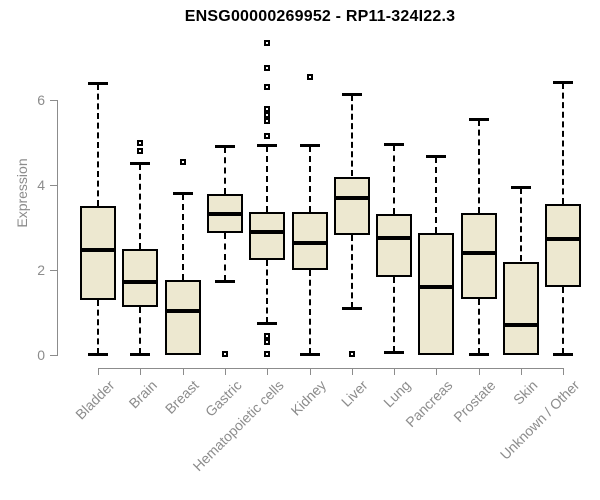 This screenshot has width=600, height=500. Describe the element at coordinates (437, 371) in the screenshot. I see `x-tick-pancreas` at that location.